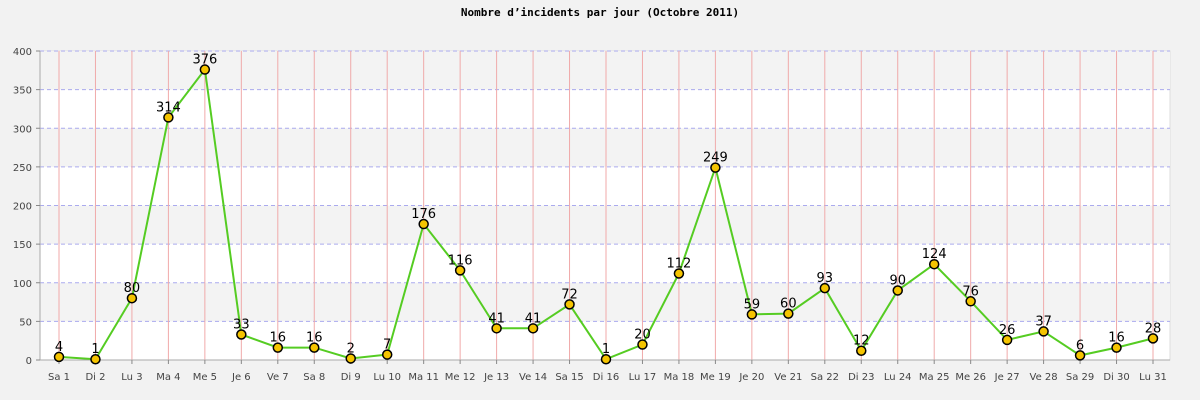  I want to click on x-tick-label: Ma 25, so click(934, 377).